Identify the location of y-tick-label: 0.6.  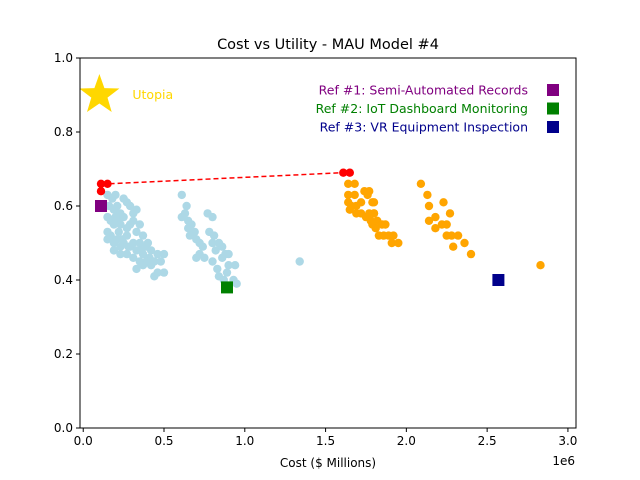
(63, 206).